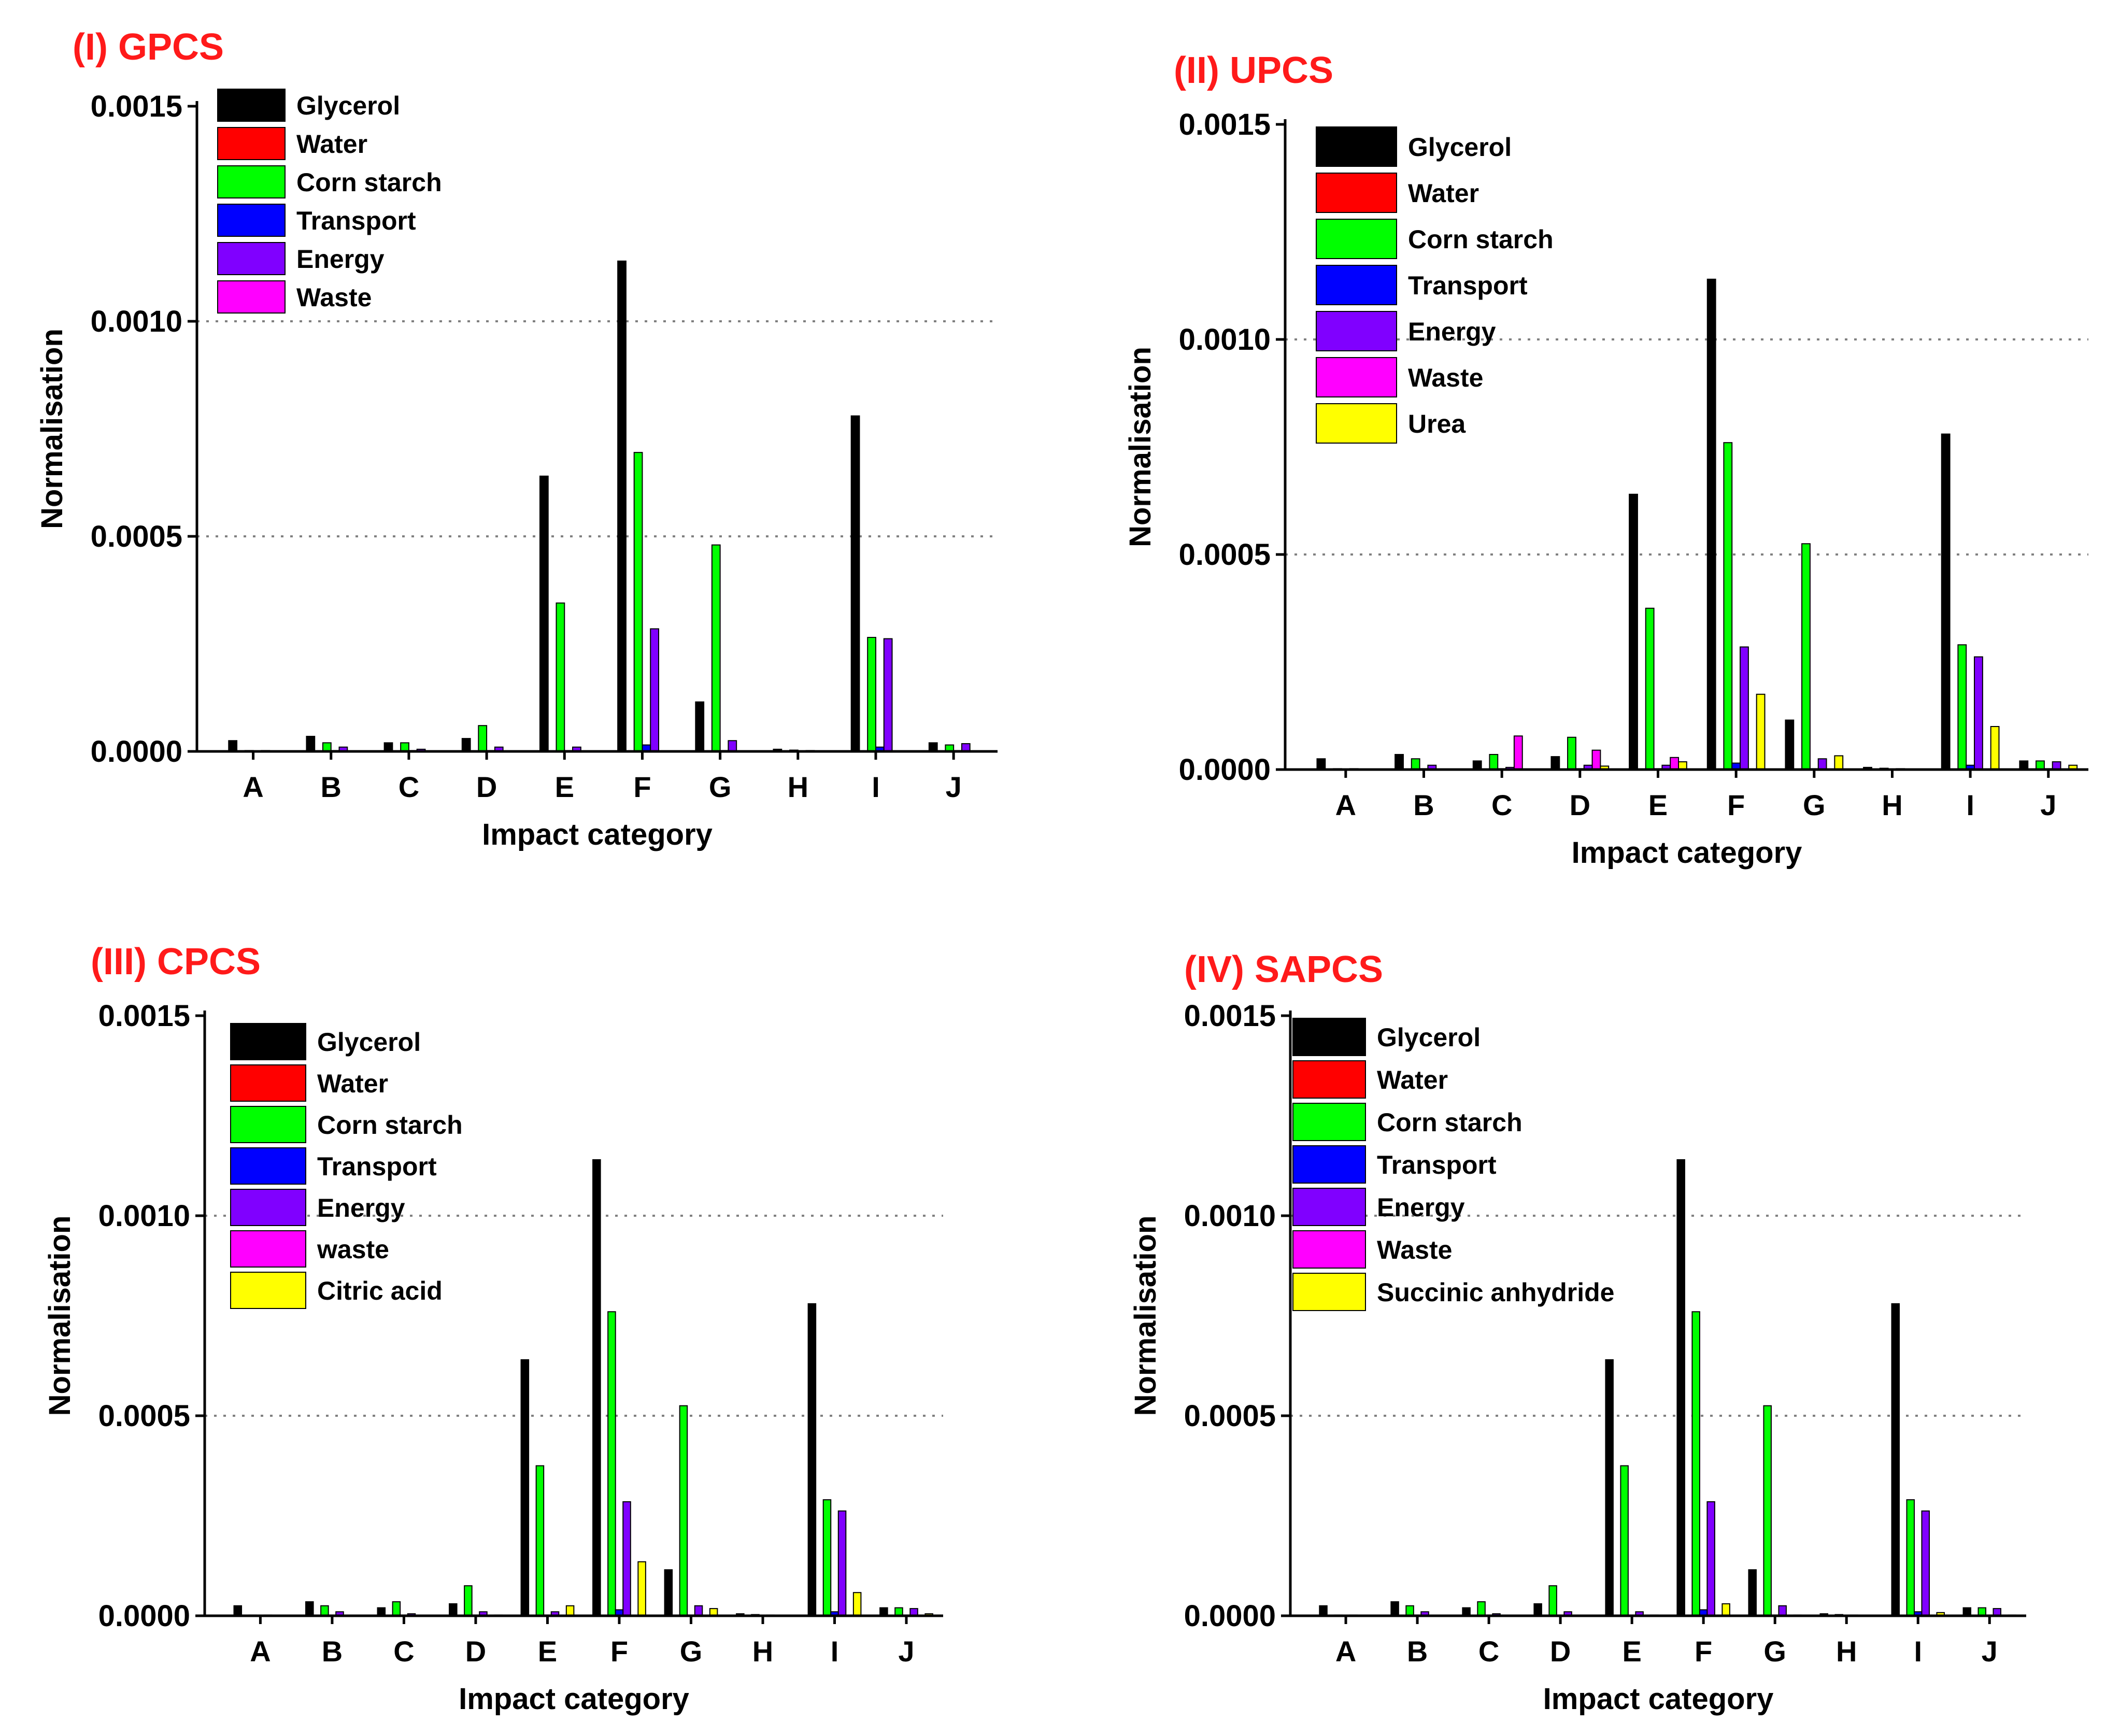 Image resolution: width=2106 pixels, height=1736 pixels. What do you see at coordinates (1560, 1651) in the screenshot?
I see `x-tick-label: D` at bounding box center [1560, 1651].